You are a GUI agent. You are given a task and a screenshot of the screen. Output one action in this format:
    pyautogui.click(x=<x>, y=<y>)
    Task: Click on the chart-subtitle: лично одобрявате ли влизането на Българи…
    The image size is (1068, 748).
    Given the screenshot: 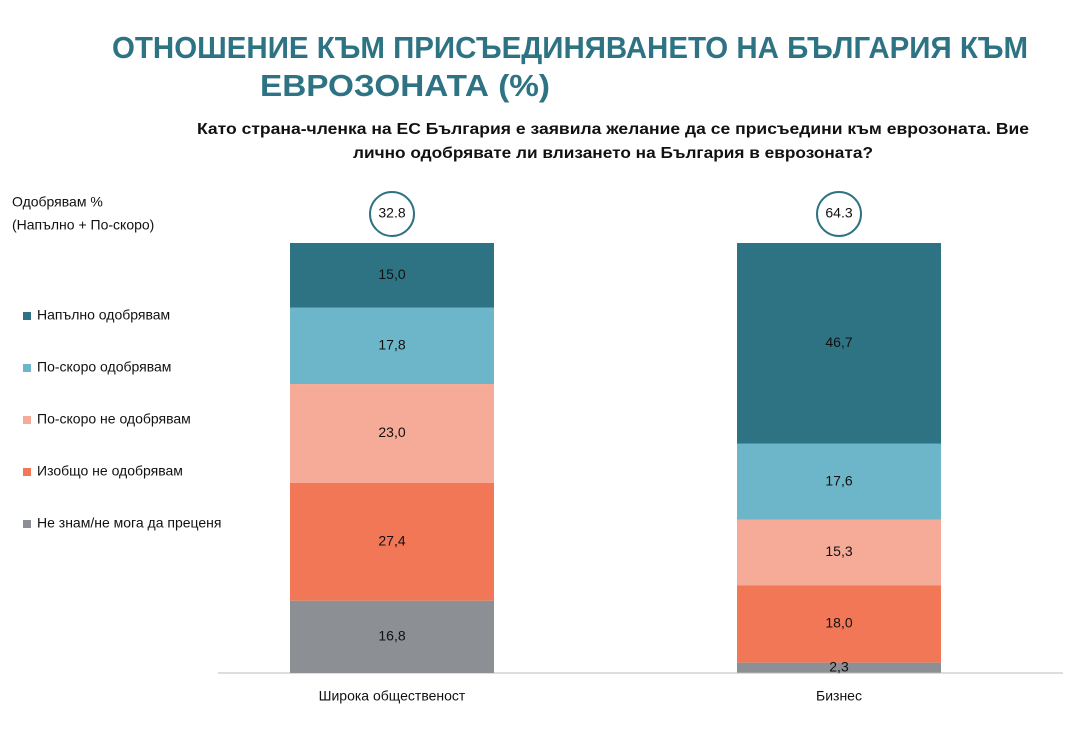 What is the action you would take?
    pyautogui.click(x=613, y=153)
    